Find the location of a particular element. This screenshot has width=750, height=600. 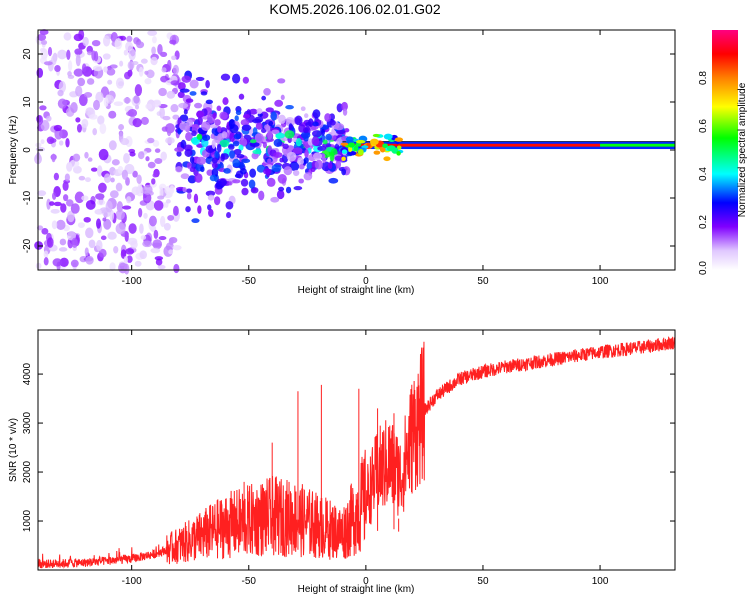

spectrogram-x-tick-label: 100 is located at coordinates (600, 281).